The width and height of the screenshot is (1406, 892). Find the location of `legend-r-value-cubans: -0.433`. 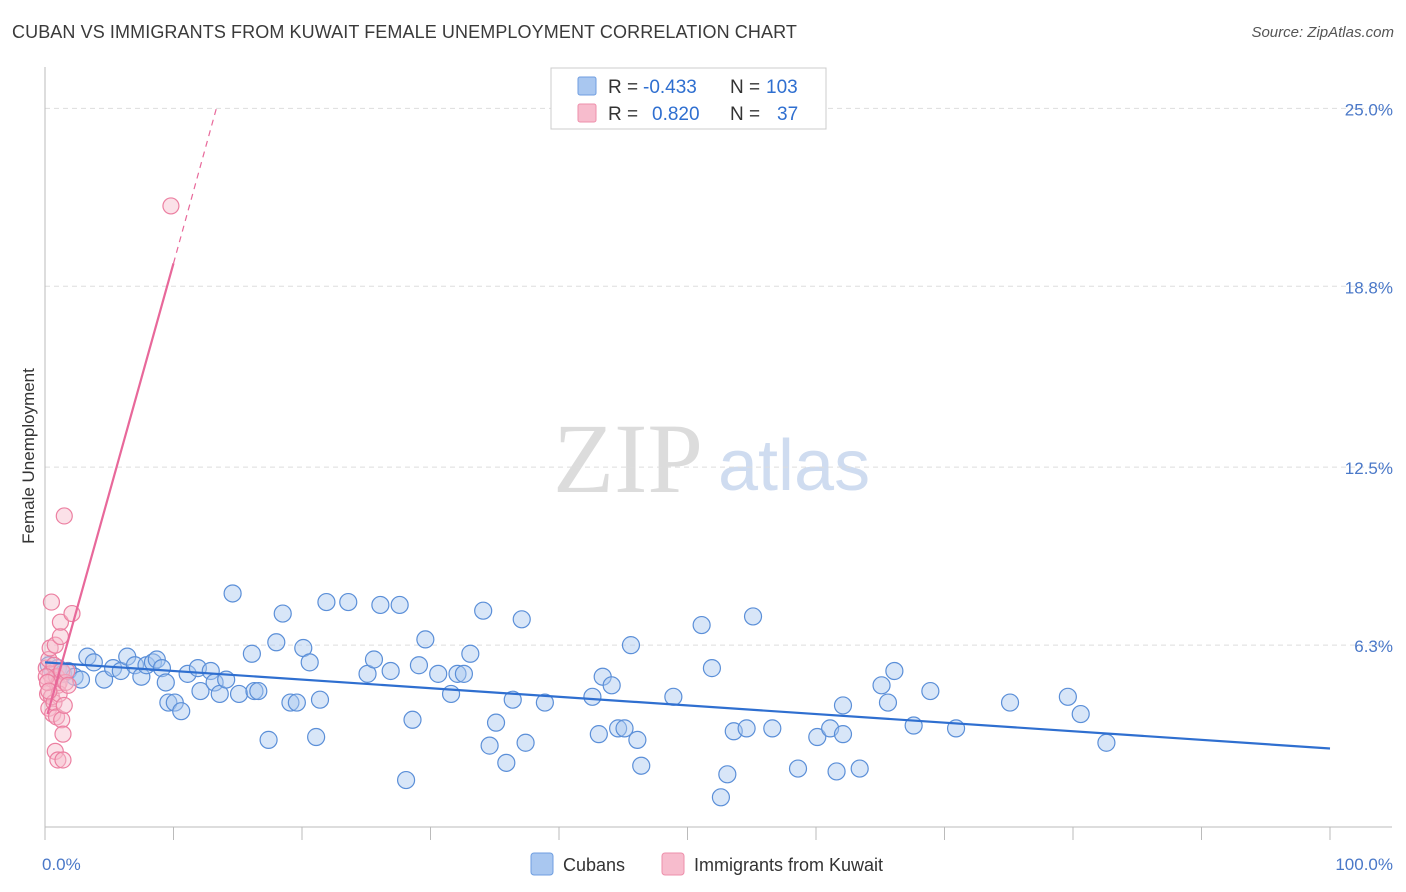

legend-r-value-cubans: -0.433 is located at coordinates (670, 87).